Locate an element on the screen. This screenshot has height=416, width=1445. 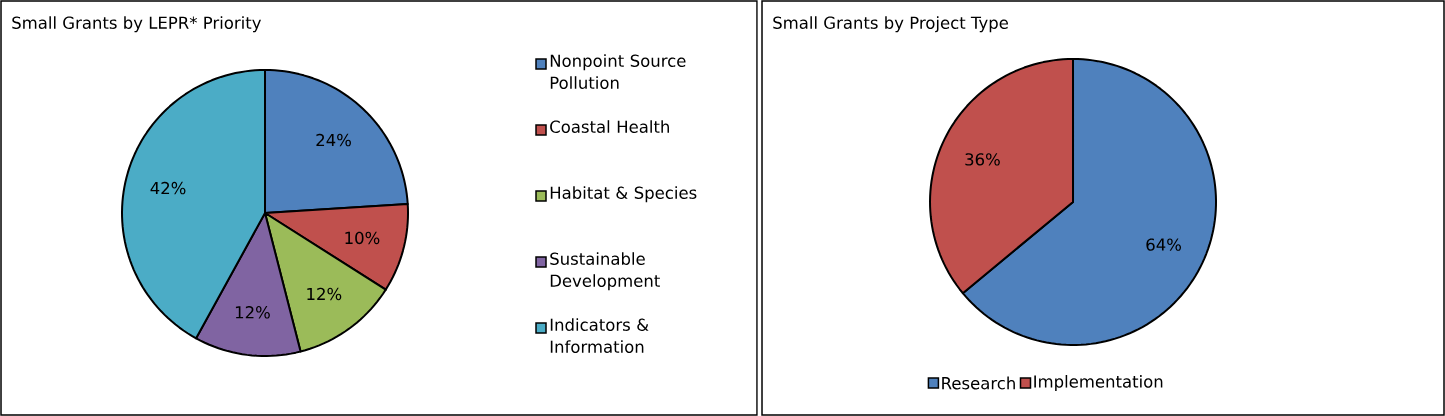
legend-label: Coastal Health is located at coordinates (609, 126).